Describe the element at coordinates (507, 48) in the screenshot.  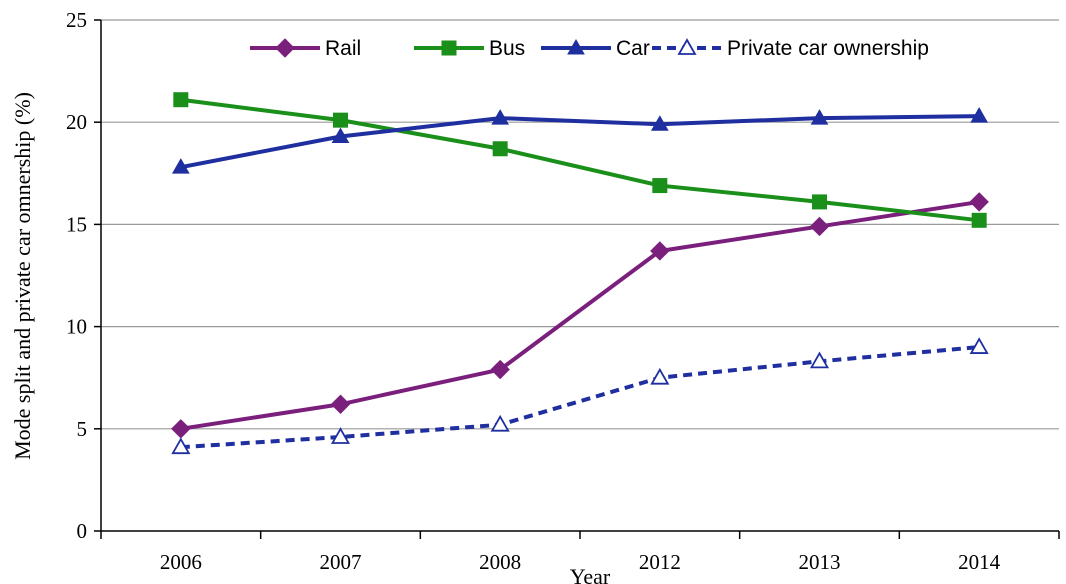
I see `legend-label: Bus` at that location.